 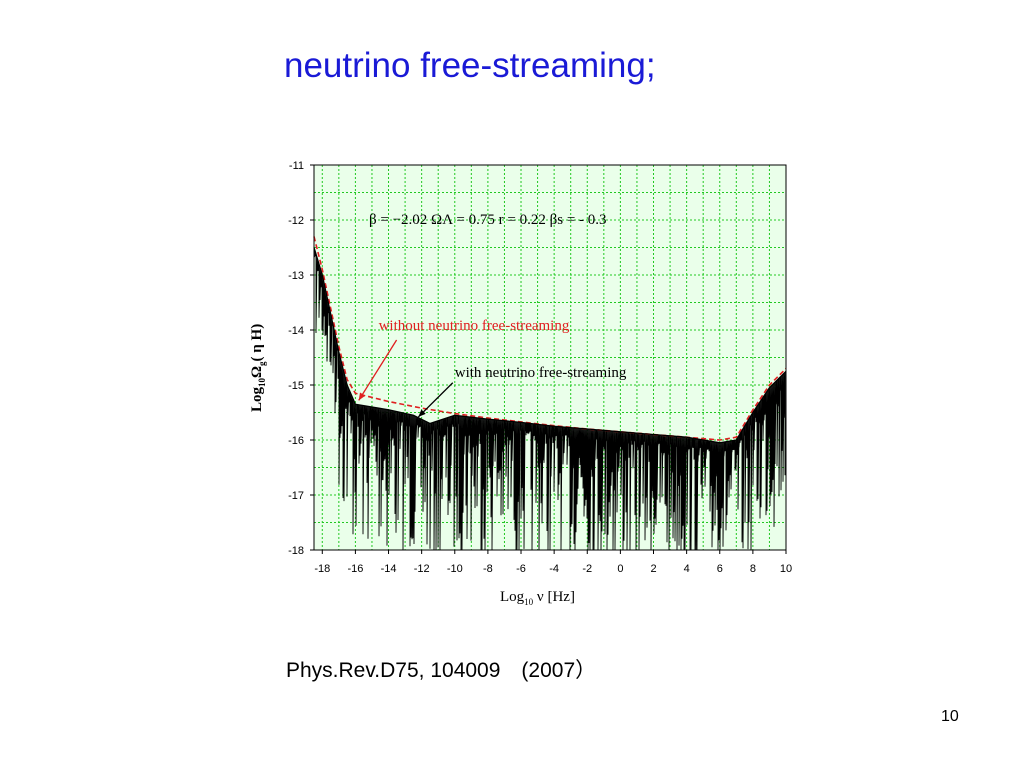 I want to click on x-tick-label: -8, so click(x=488, y=569).